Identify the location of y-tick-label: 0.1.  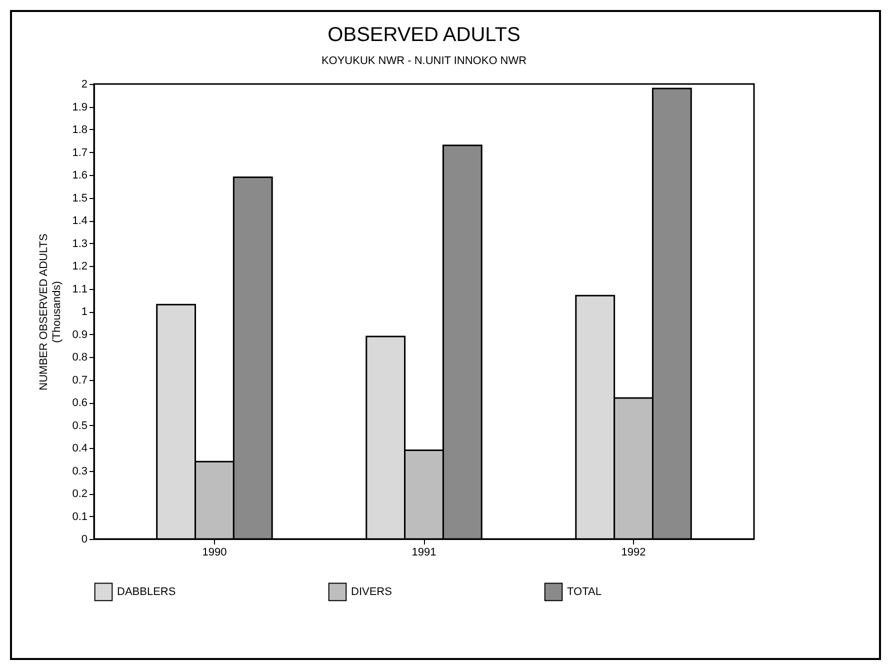
(80, 516).